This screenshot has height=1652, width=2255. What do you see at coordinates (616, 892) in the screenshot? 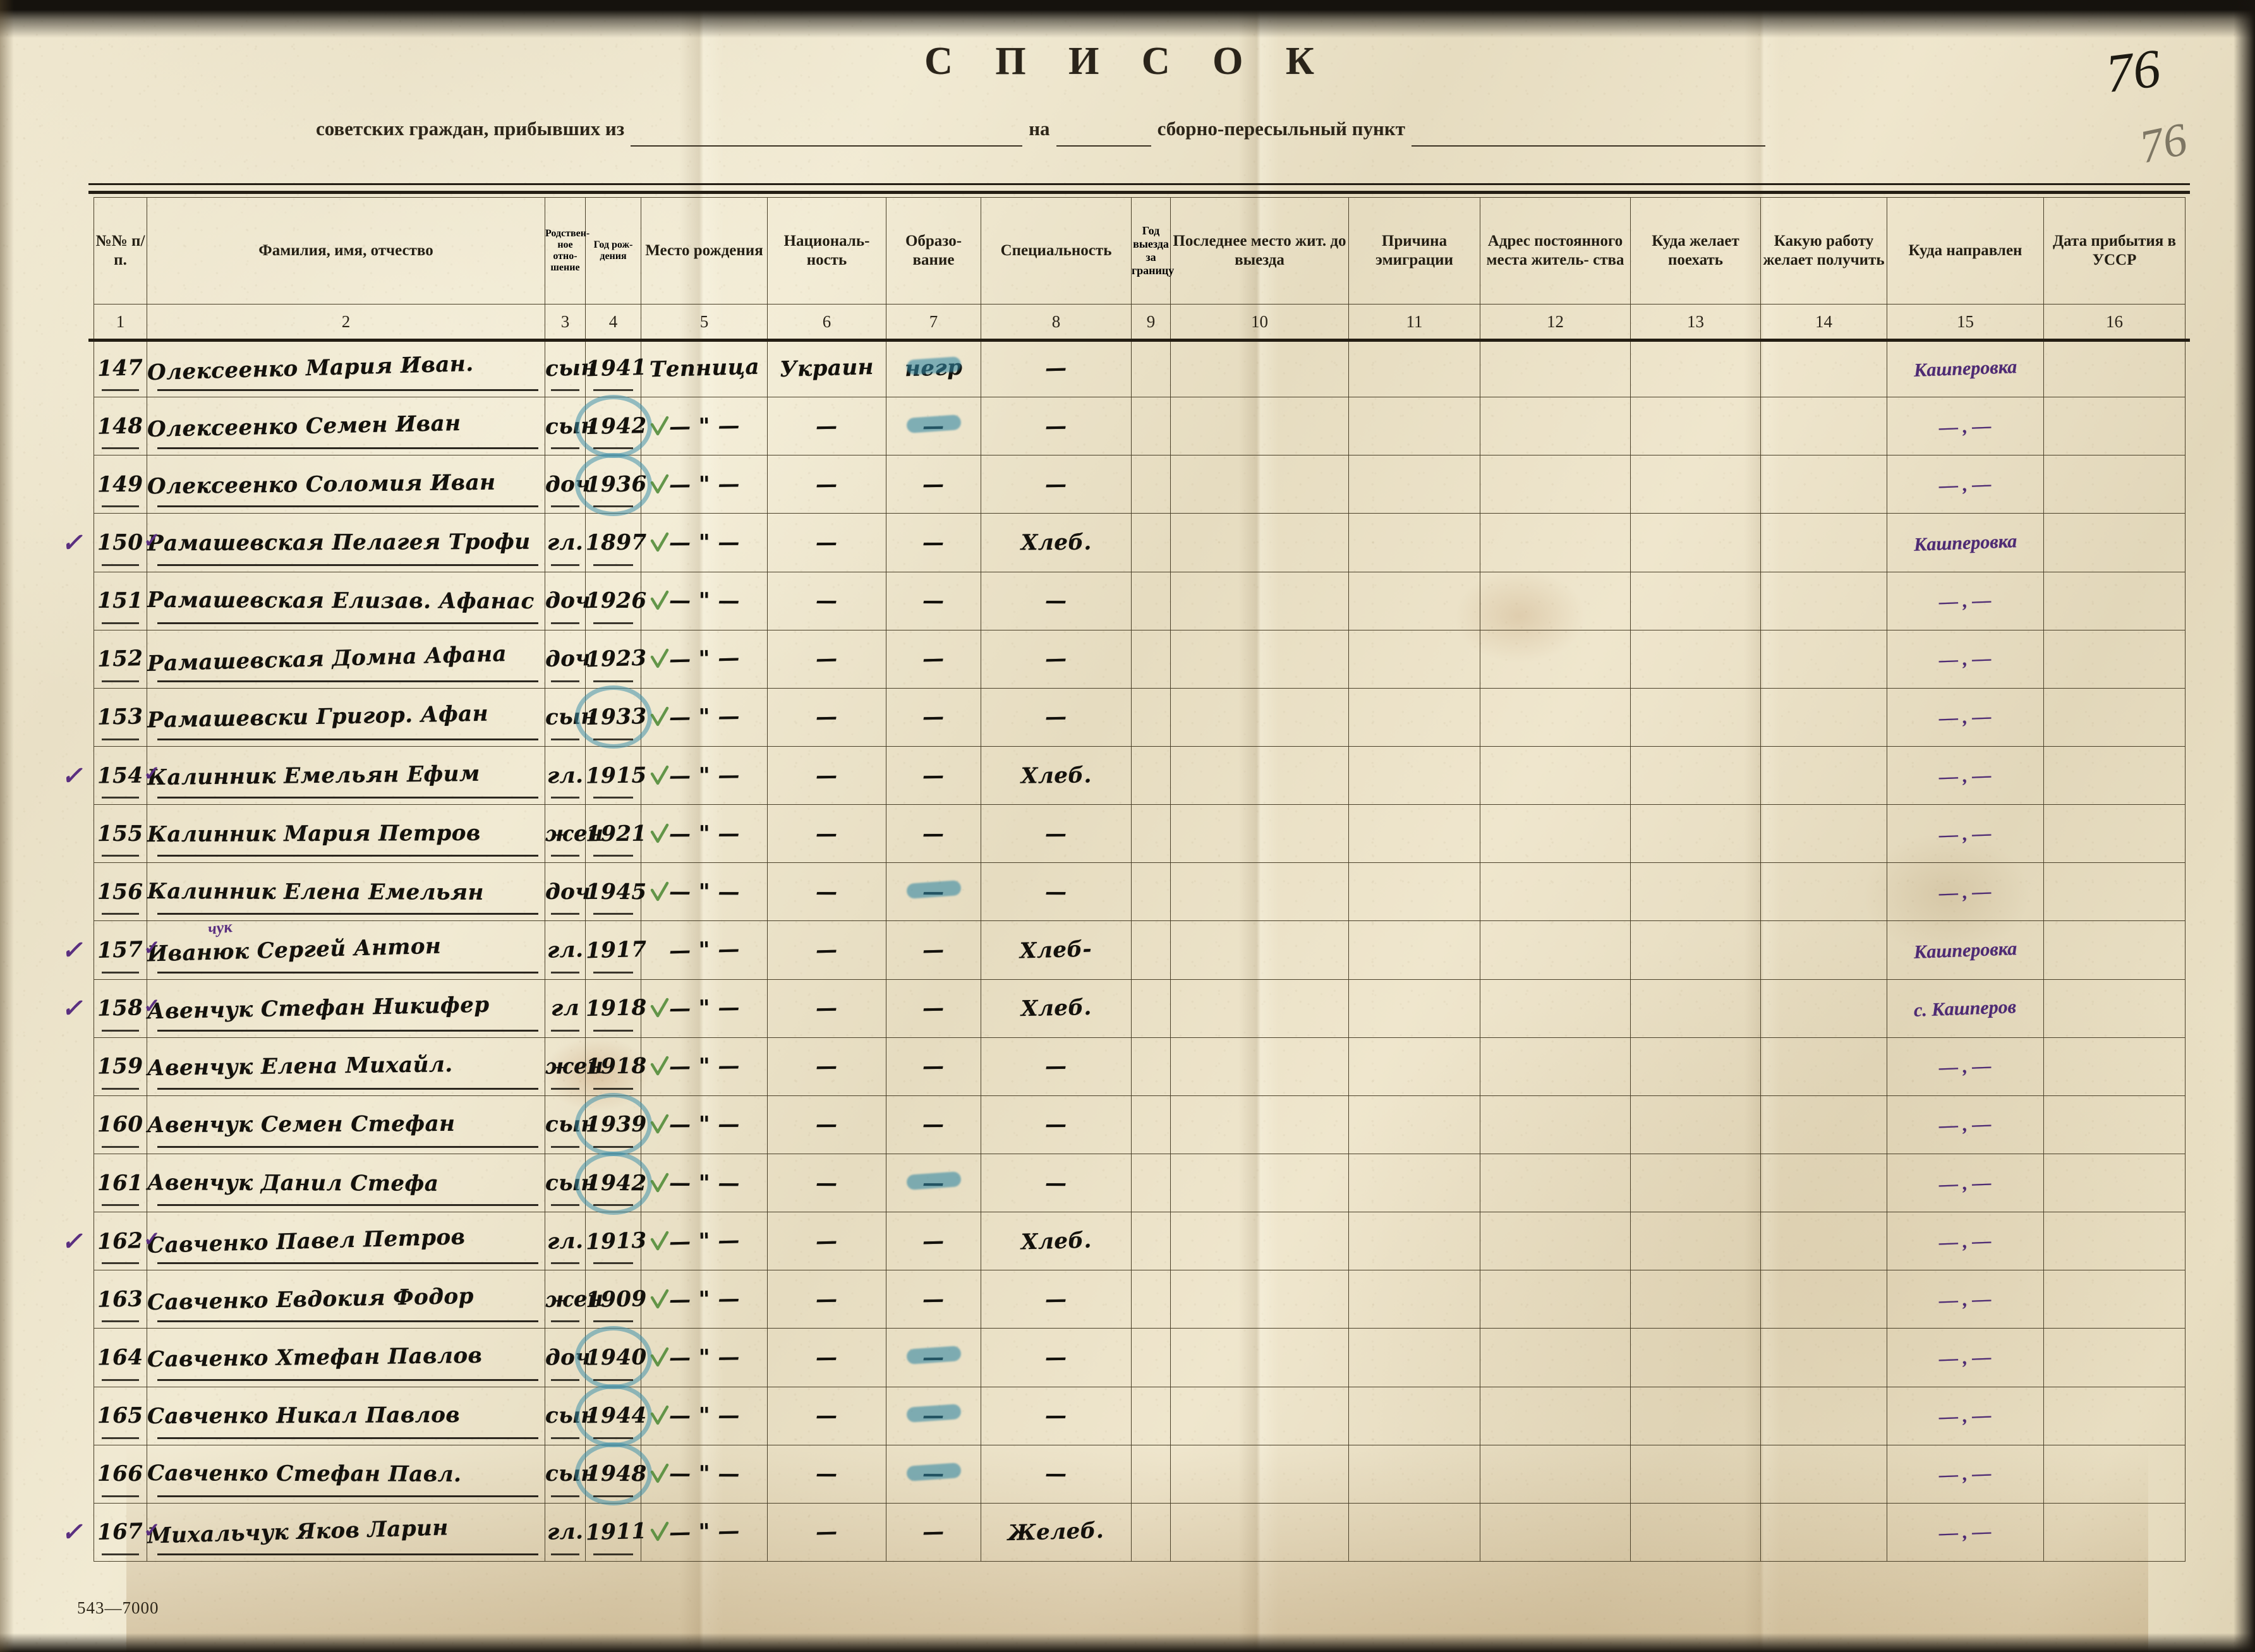
I see `cell-birth-year: 1945` at bounding box center [616, 892].